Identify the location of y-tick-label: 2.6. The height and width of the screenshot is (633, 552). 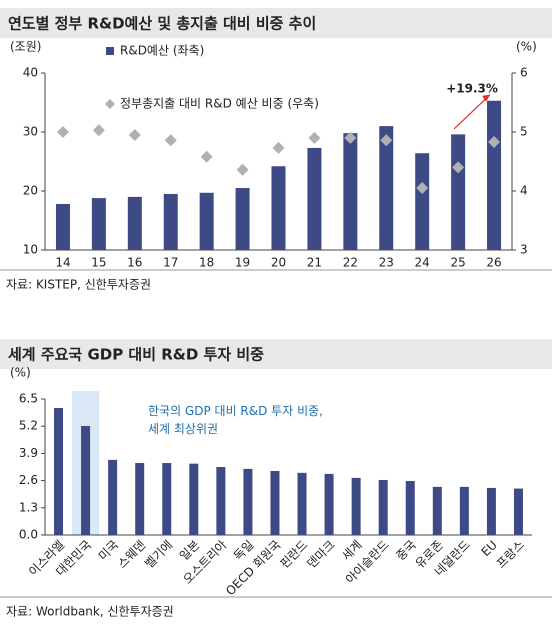
(28, 480).